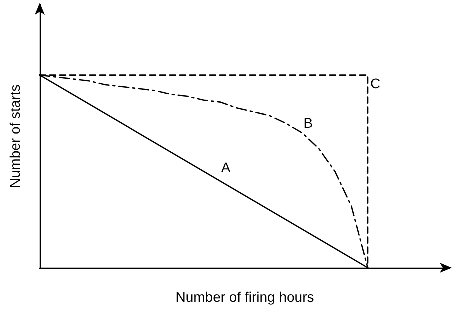 This screenshot has width=459, height=309. Describe the element at coordinates (375, 83) in the screenshot. I see `series-label: C` at that location.